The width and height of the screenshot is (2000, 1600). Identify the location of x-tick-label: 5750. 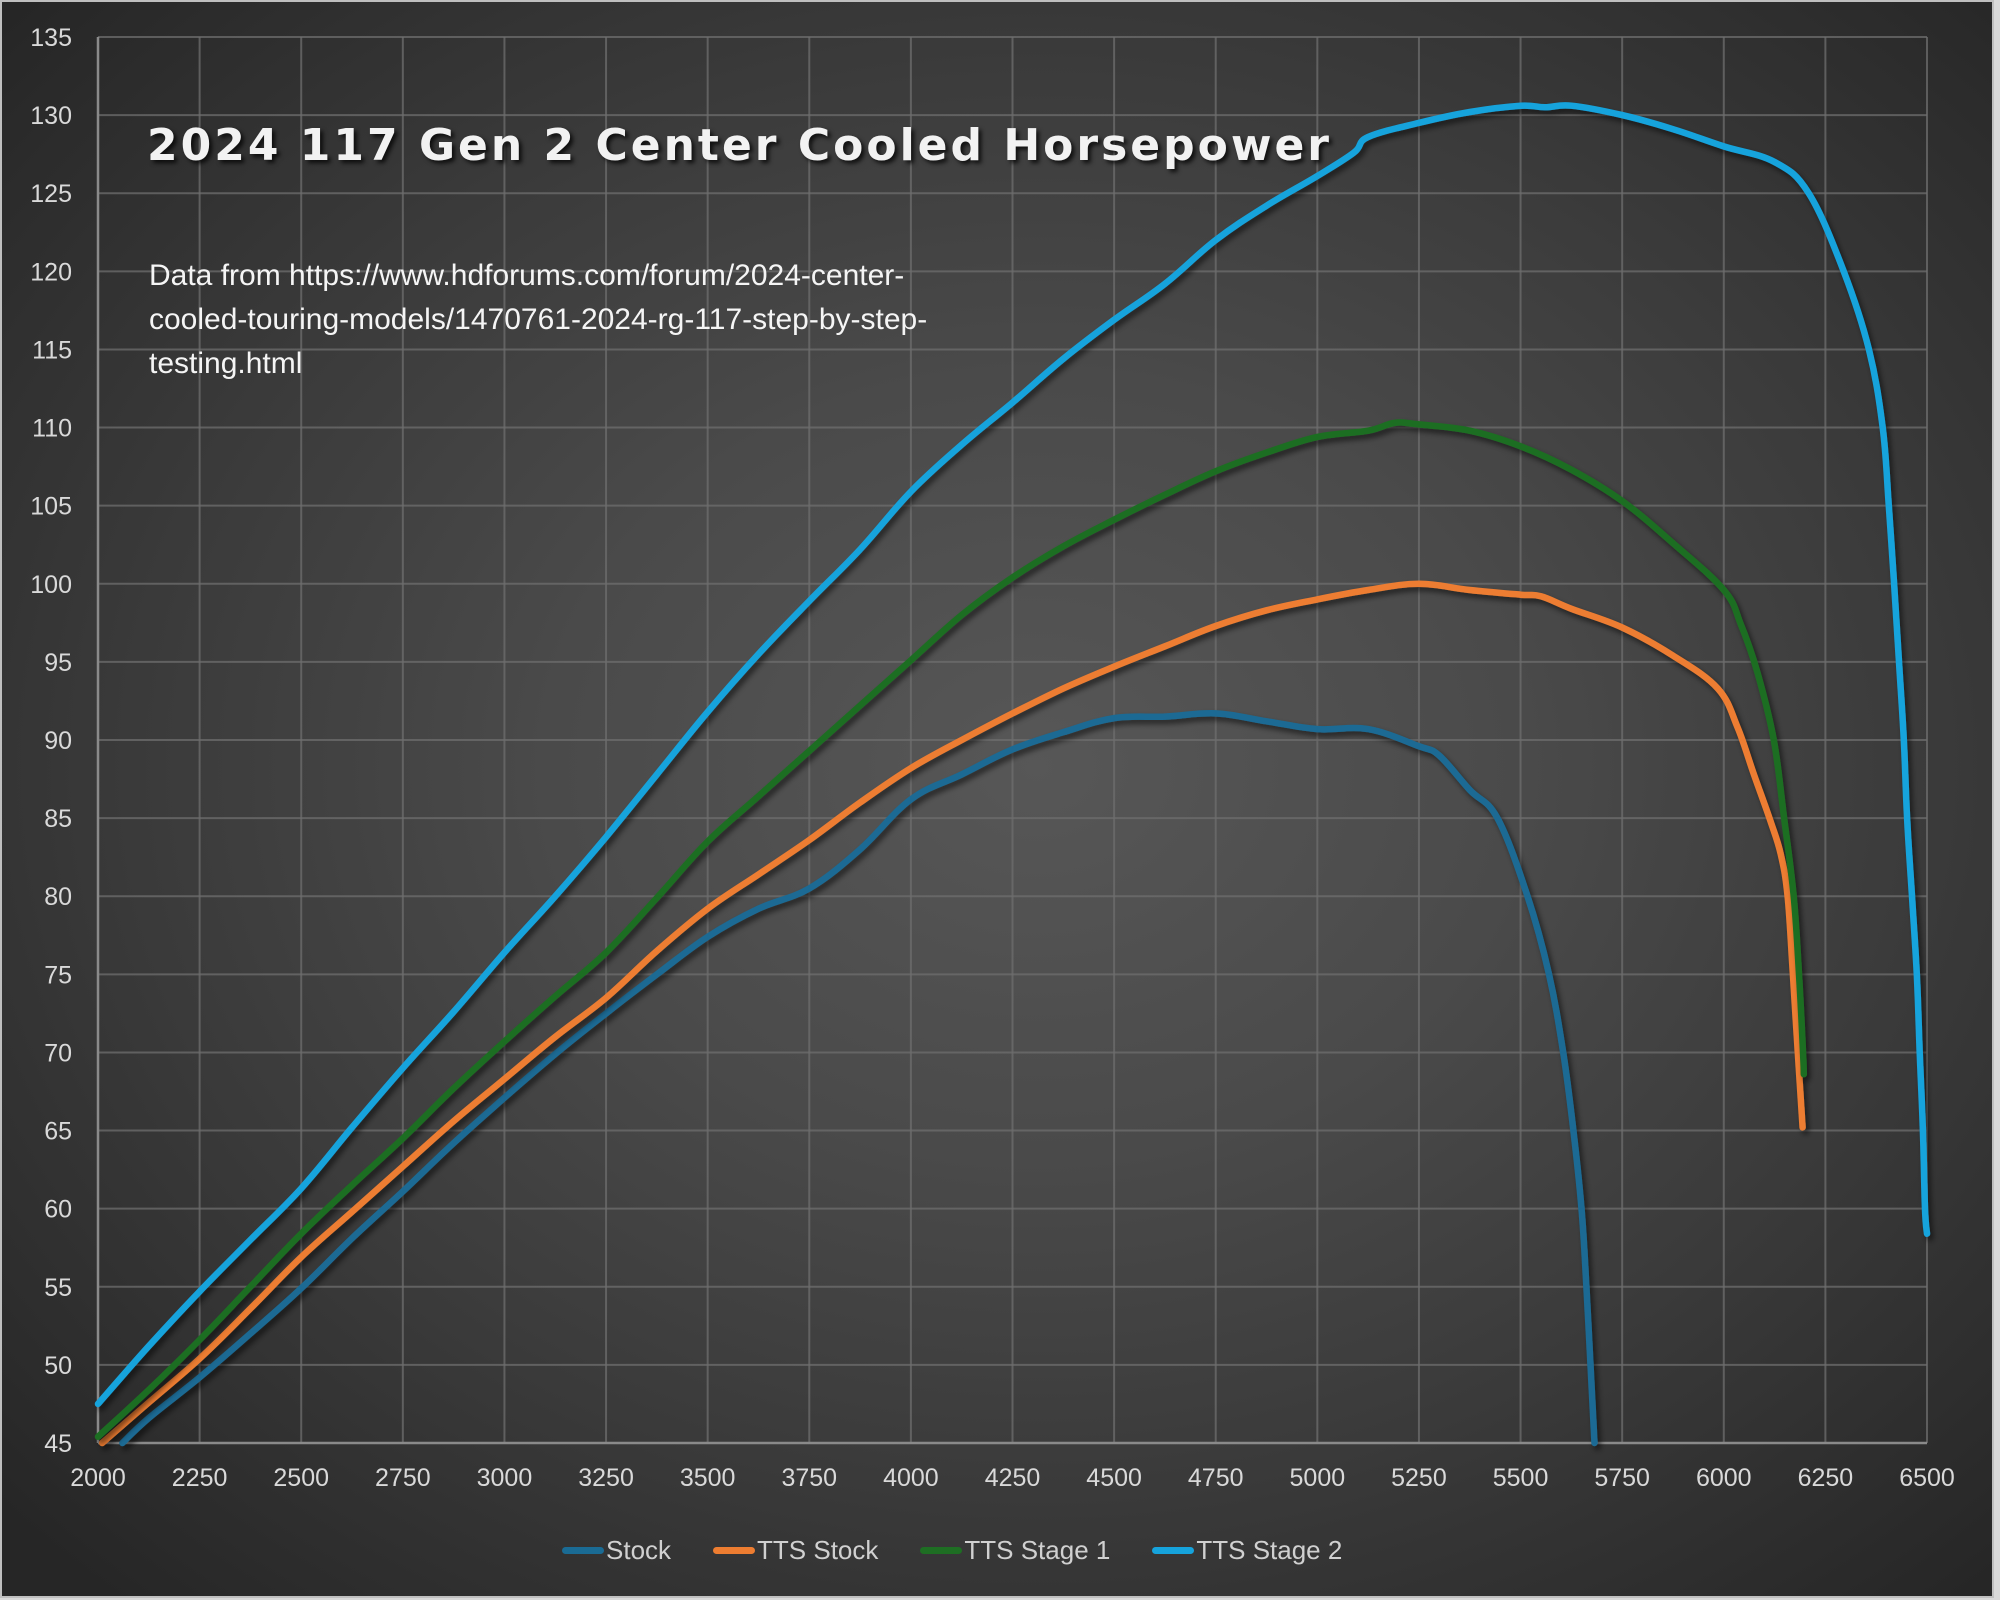
(1622, 1478).